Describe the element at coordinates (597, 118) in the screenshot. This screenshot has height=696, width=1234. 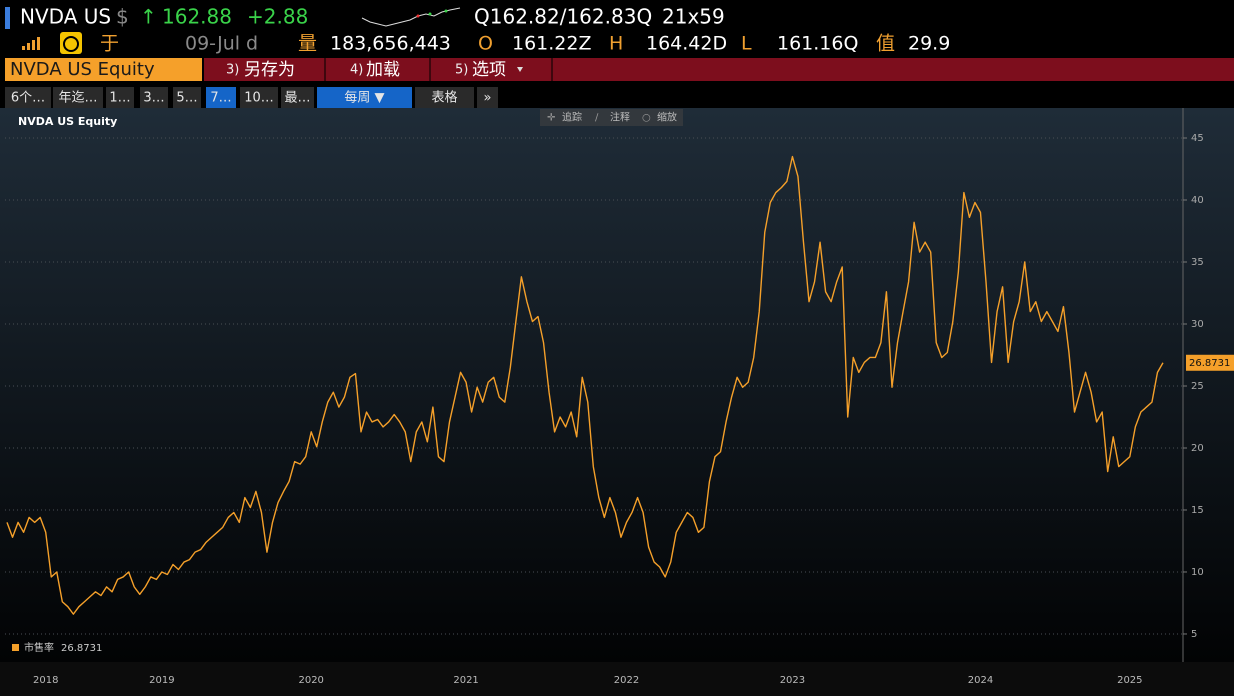
I see `toolbar-icon: ∕` at that location.